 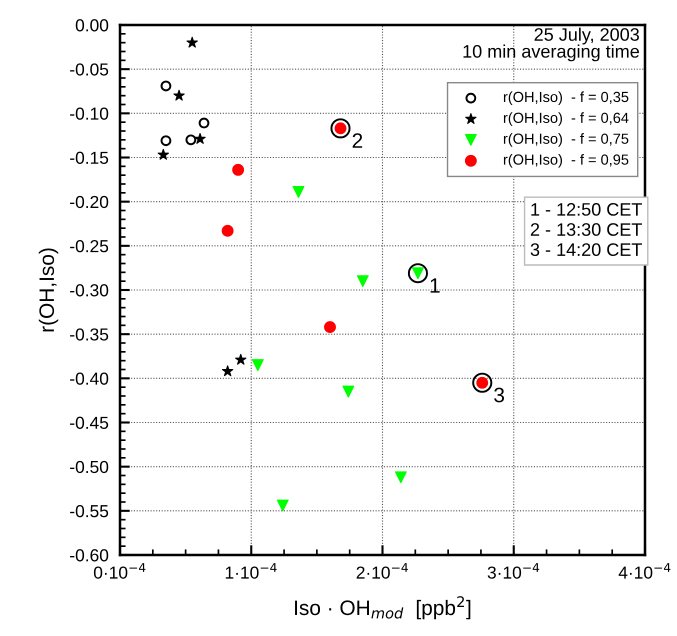 I want to click on x-axis-title: Iso · OH$_{mod}$ [ppb$^{2}$], so click(x=382, y=608).